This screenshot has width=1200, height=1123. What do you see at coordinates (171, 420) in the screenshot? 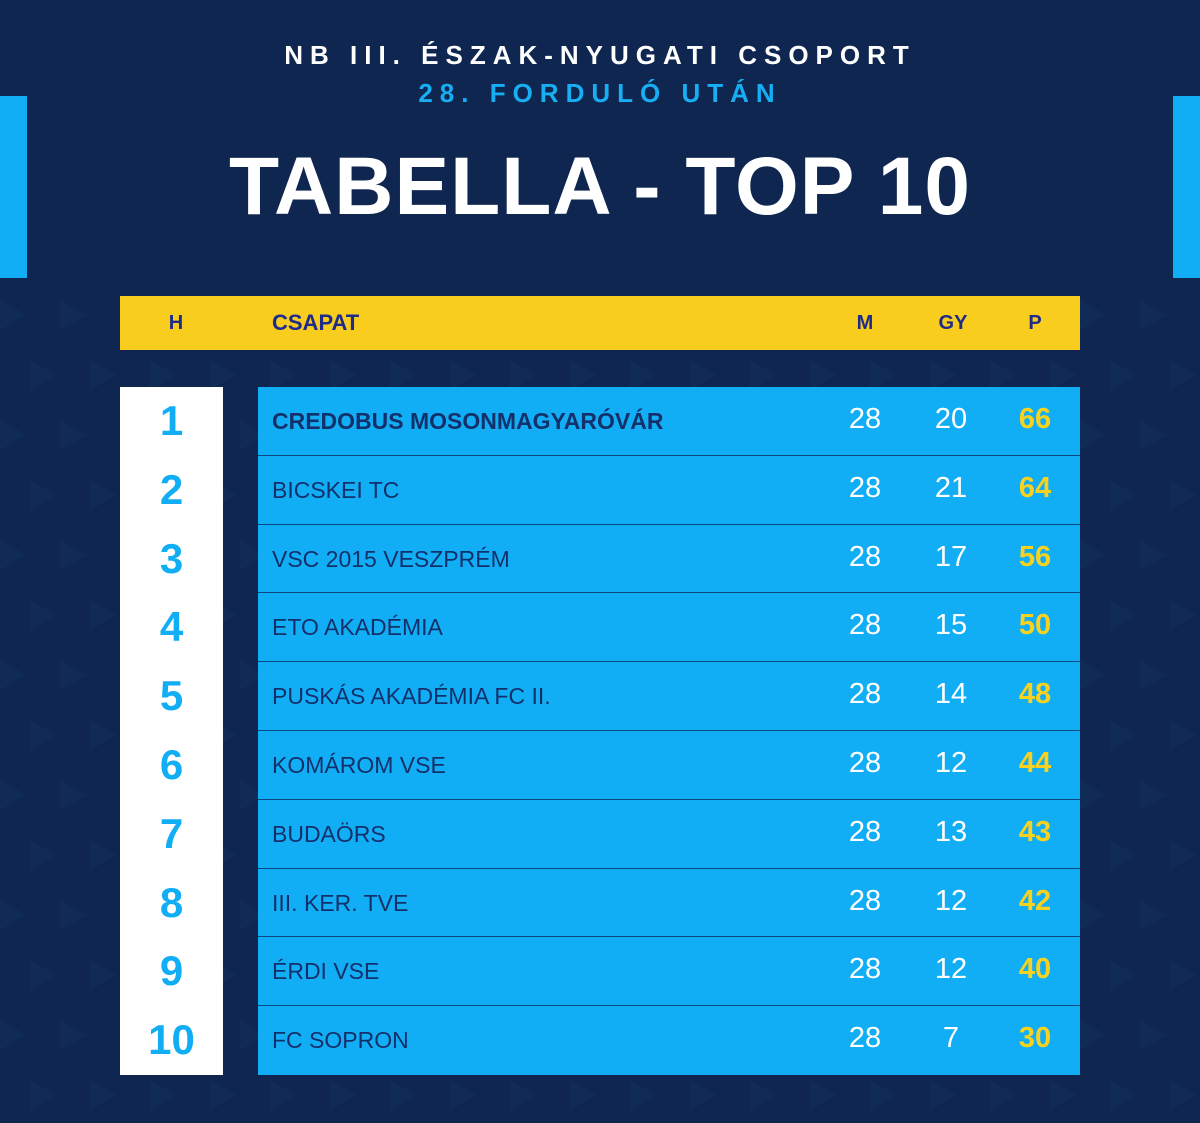
I see `position-number: 1` at bounding box center [171, 420].